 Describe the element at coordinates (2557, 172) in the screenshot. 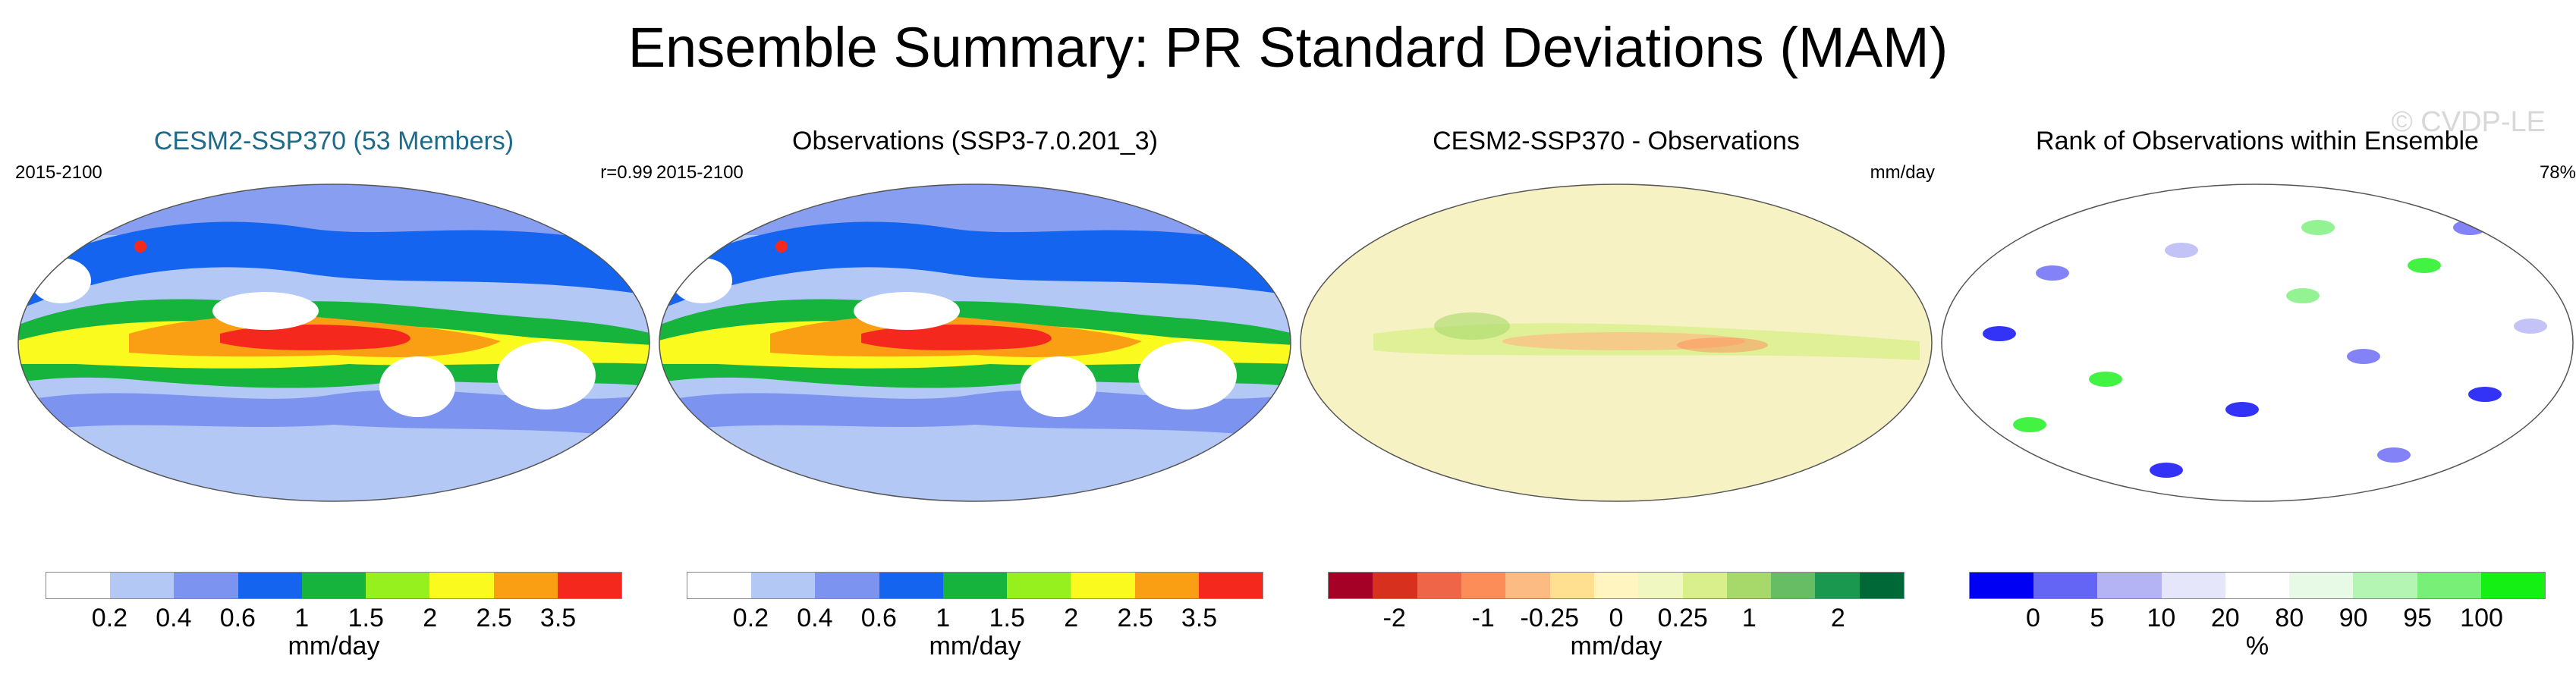

I see `panel-stat-label: 78%` at that location.